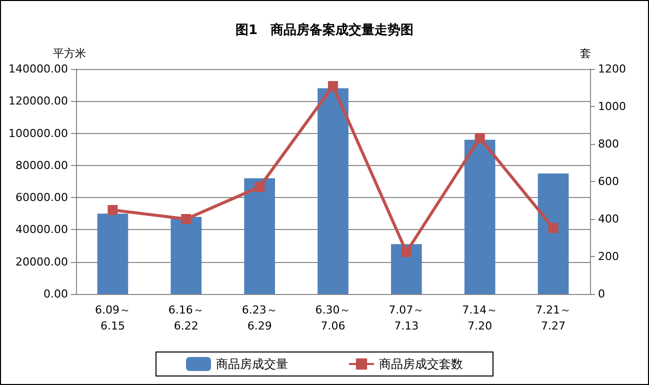 This screenshot has height=385, width=649. Describe the element at coordinates (421, 364) in the screenshot. I see `legend-label: 商品房成交套数` at that location.